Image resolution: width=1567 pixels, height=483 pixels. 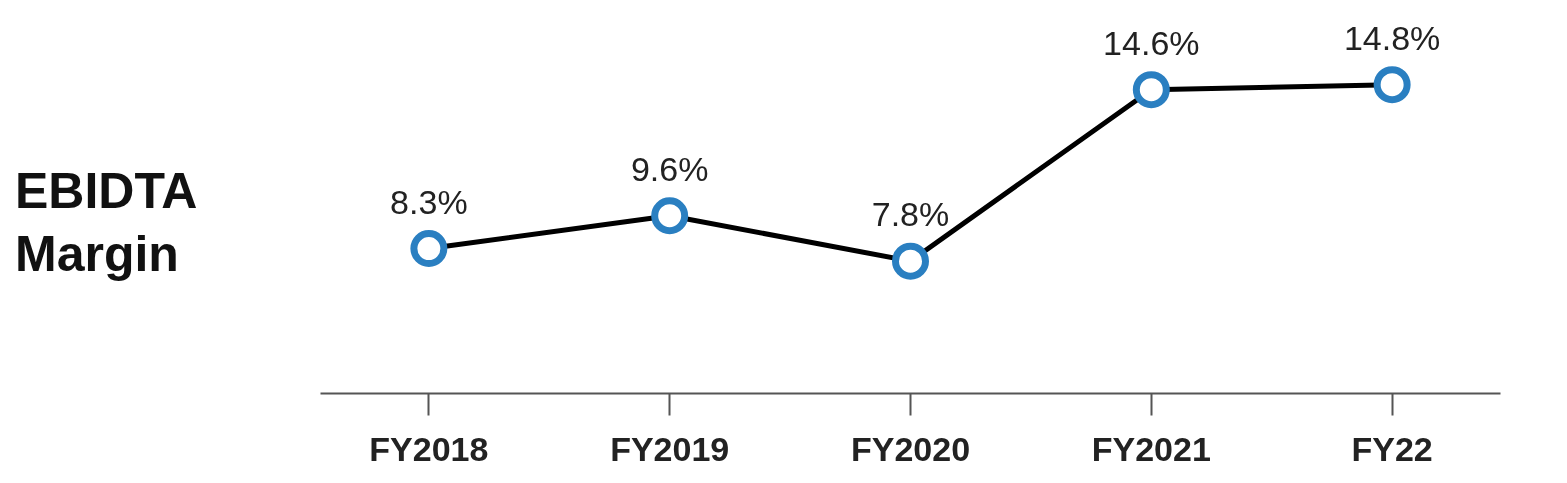 What do you see at coordinates (910, 214) in the screenshot?
I see `data-label: 7.8%` at bounding box center [910, 214].